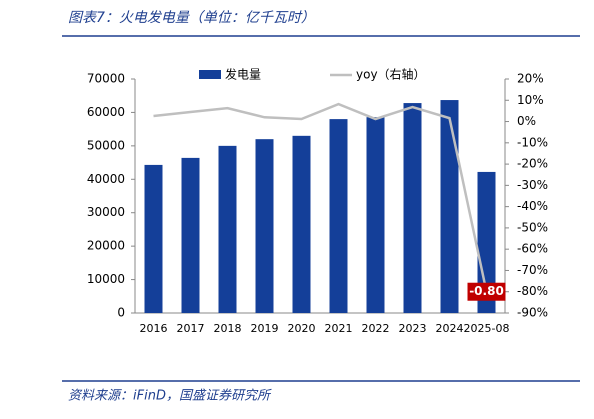  I want to click on y-tick-label: 50000, so click(106, 145).